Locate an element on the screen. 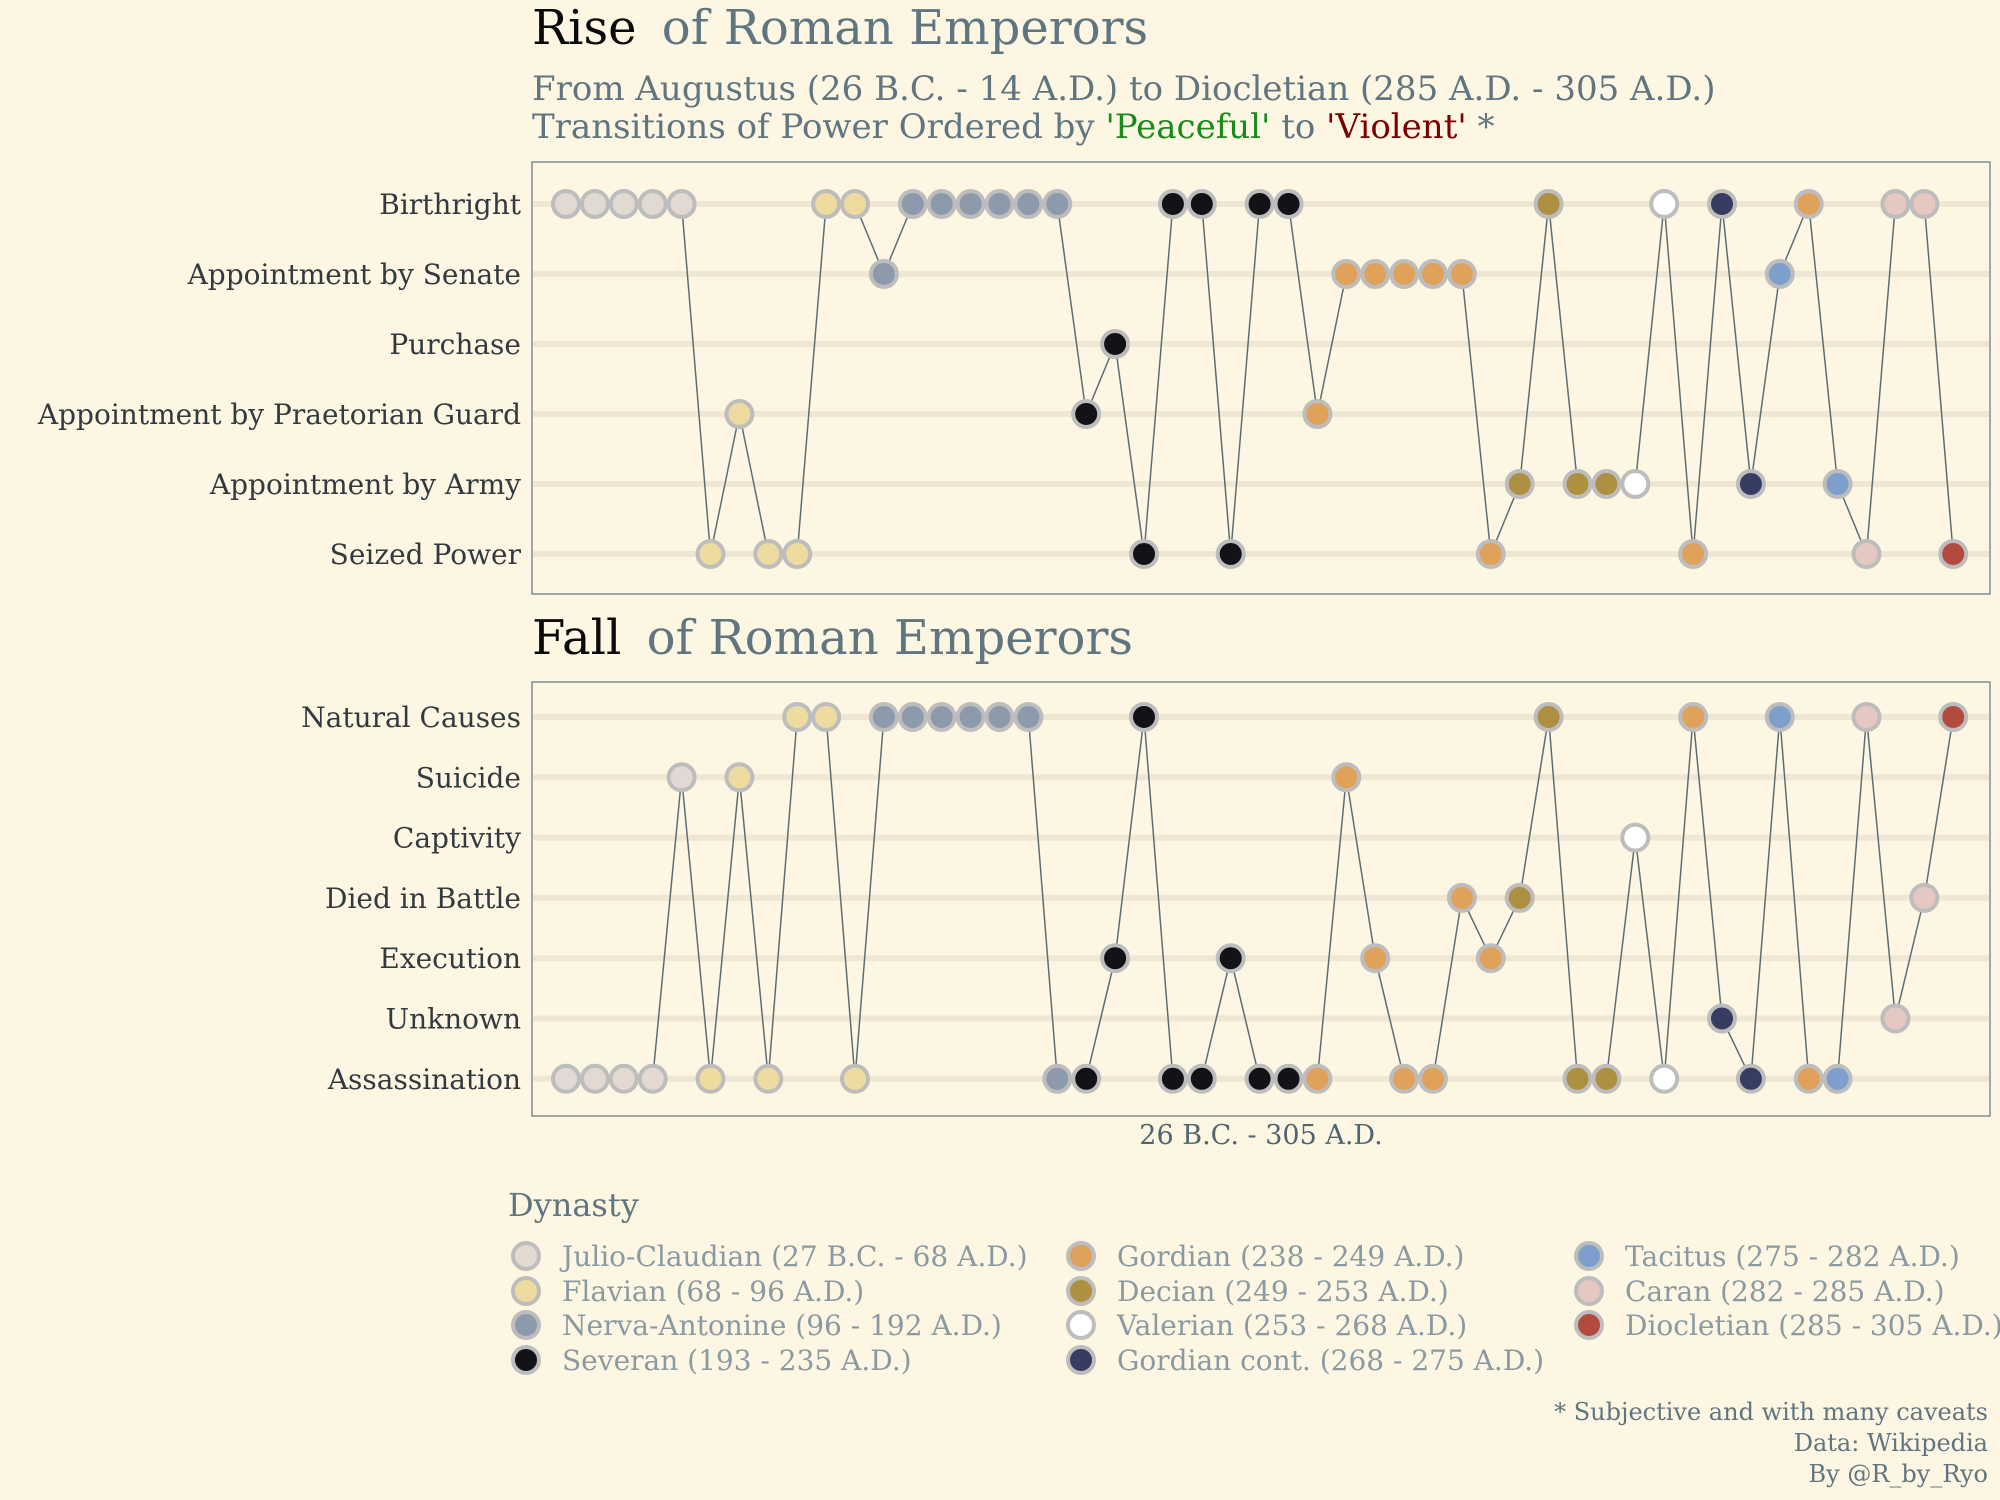 Image resolution: width=2000 pixels, height=1500 pixels. legend-entry-label: Gordian (238 - 249 A.D.) is located at coordinates (1290, 1256).